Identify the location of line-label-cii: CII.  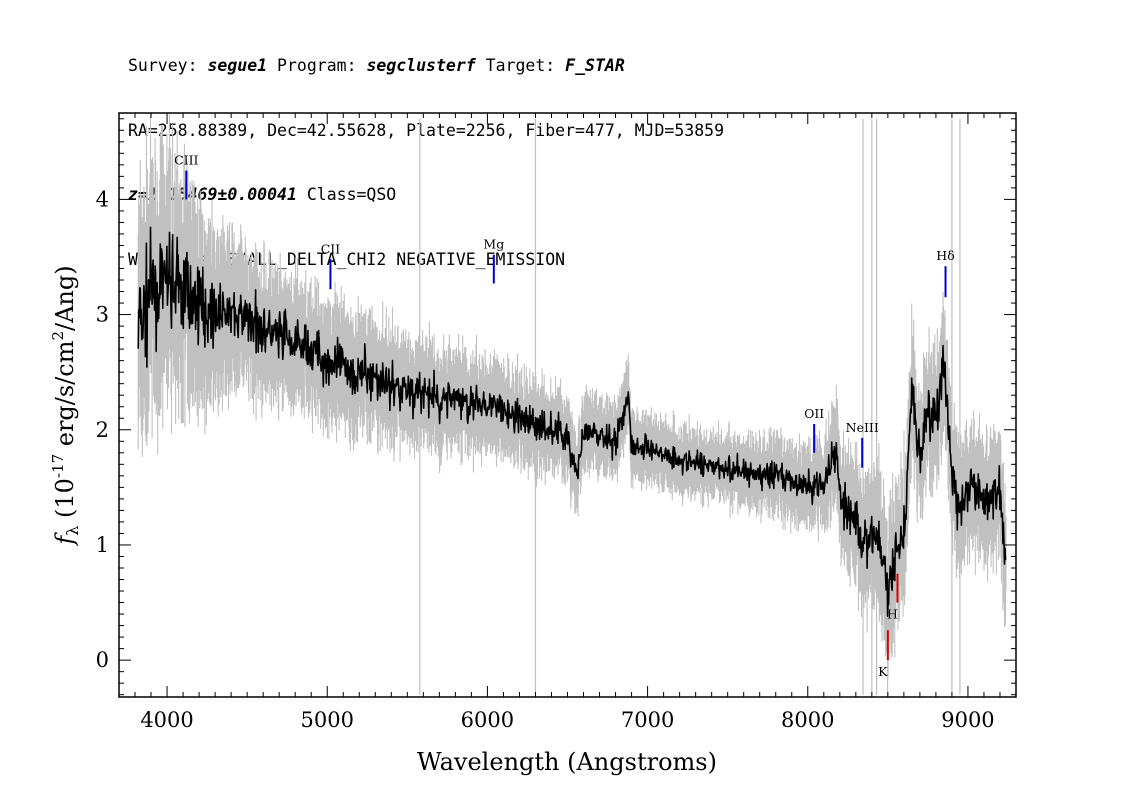
(331, 248).